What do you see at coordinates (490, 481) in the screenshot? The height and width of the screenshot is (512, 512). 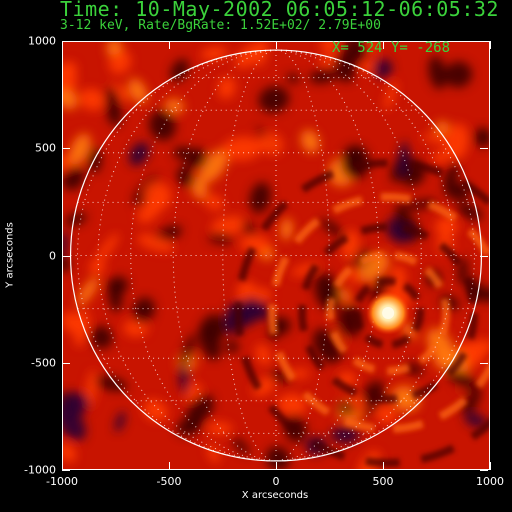 I see `x-tick-label: 1000` at bounding box center [490, 481].